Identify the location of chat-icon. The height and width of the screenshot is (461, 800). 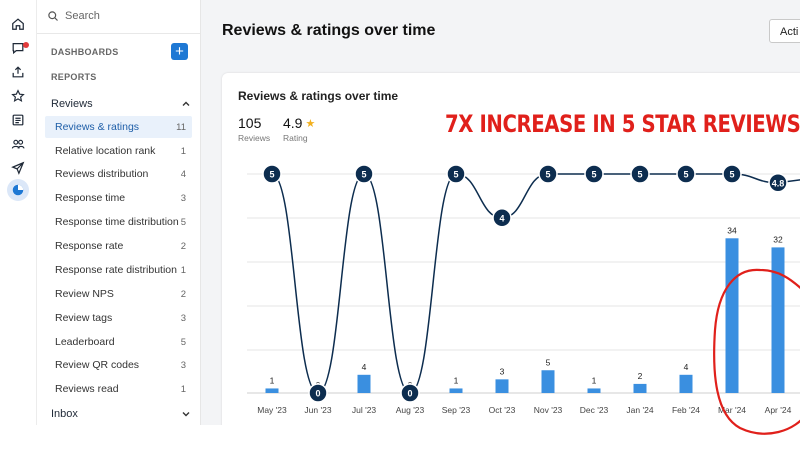
(18, 48).